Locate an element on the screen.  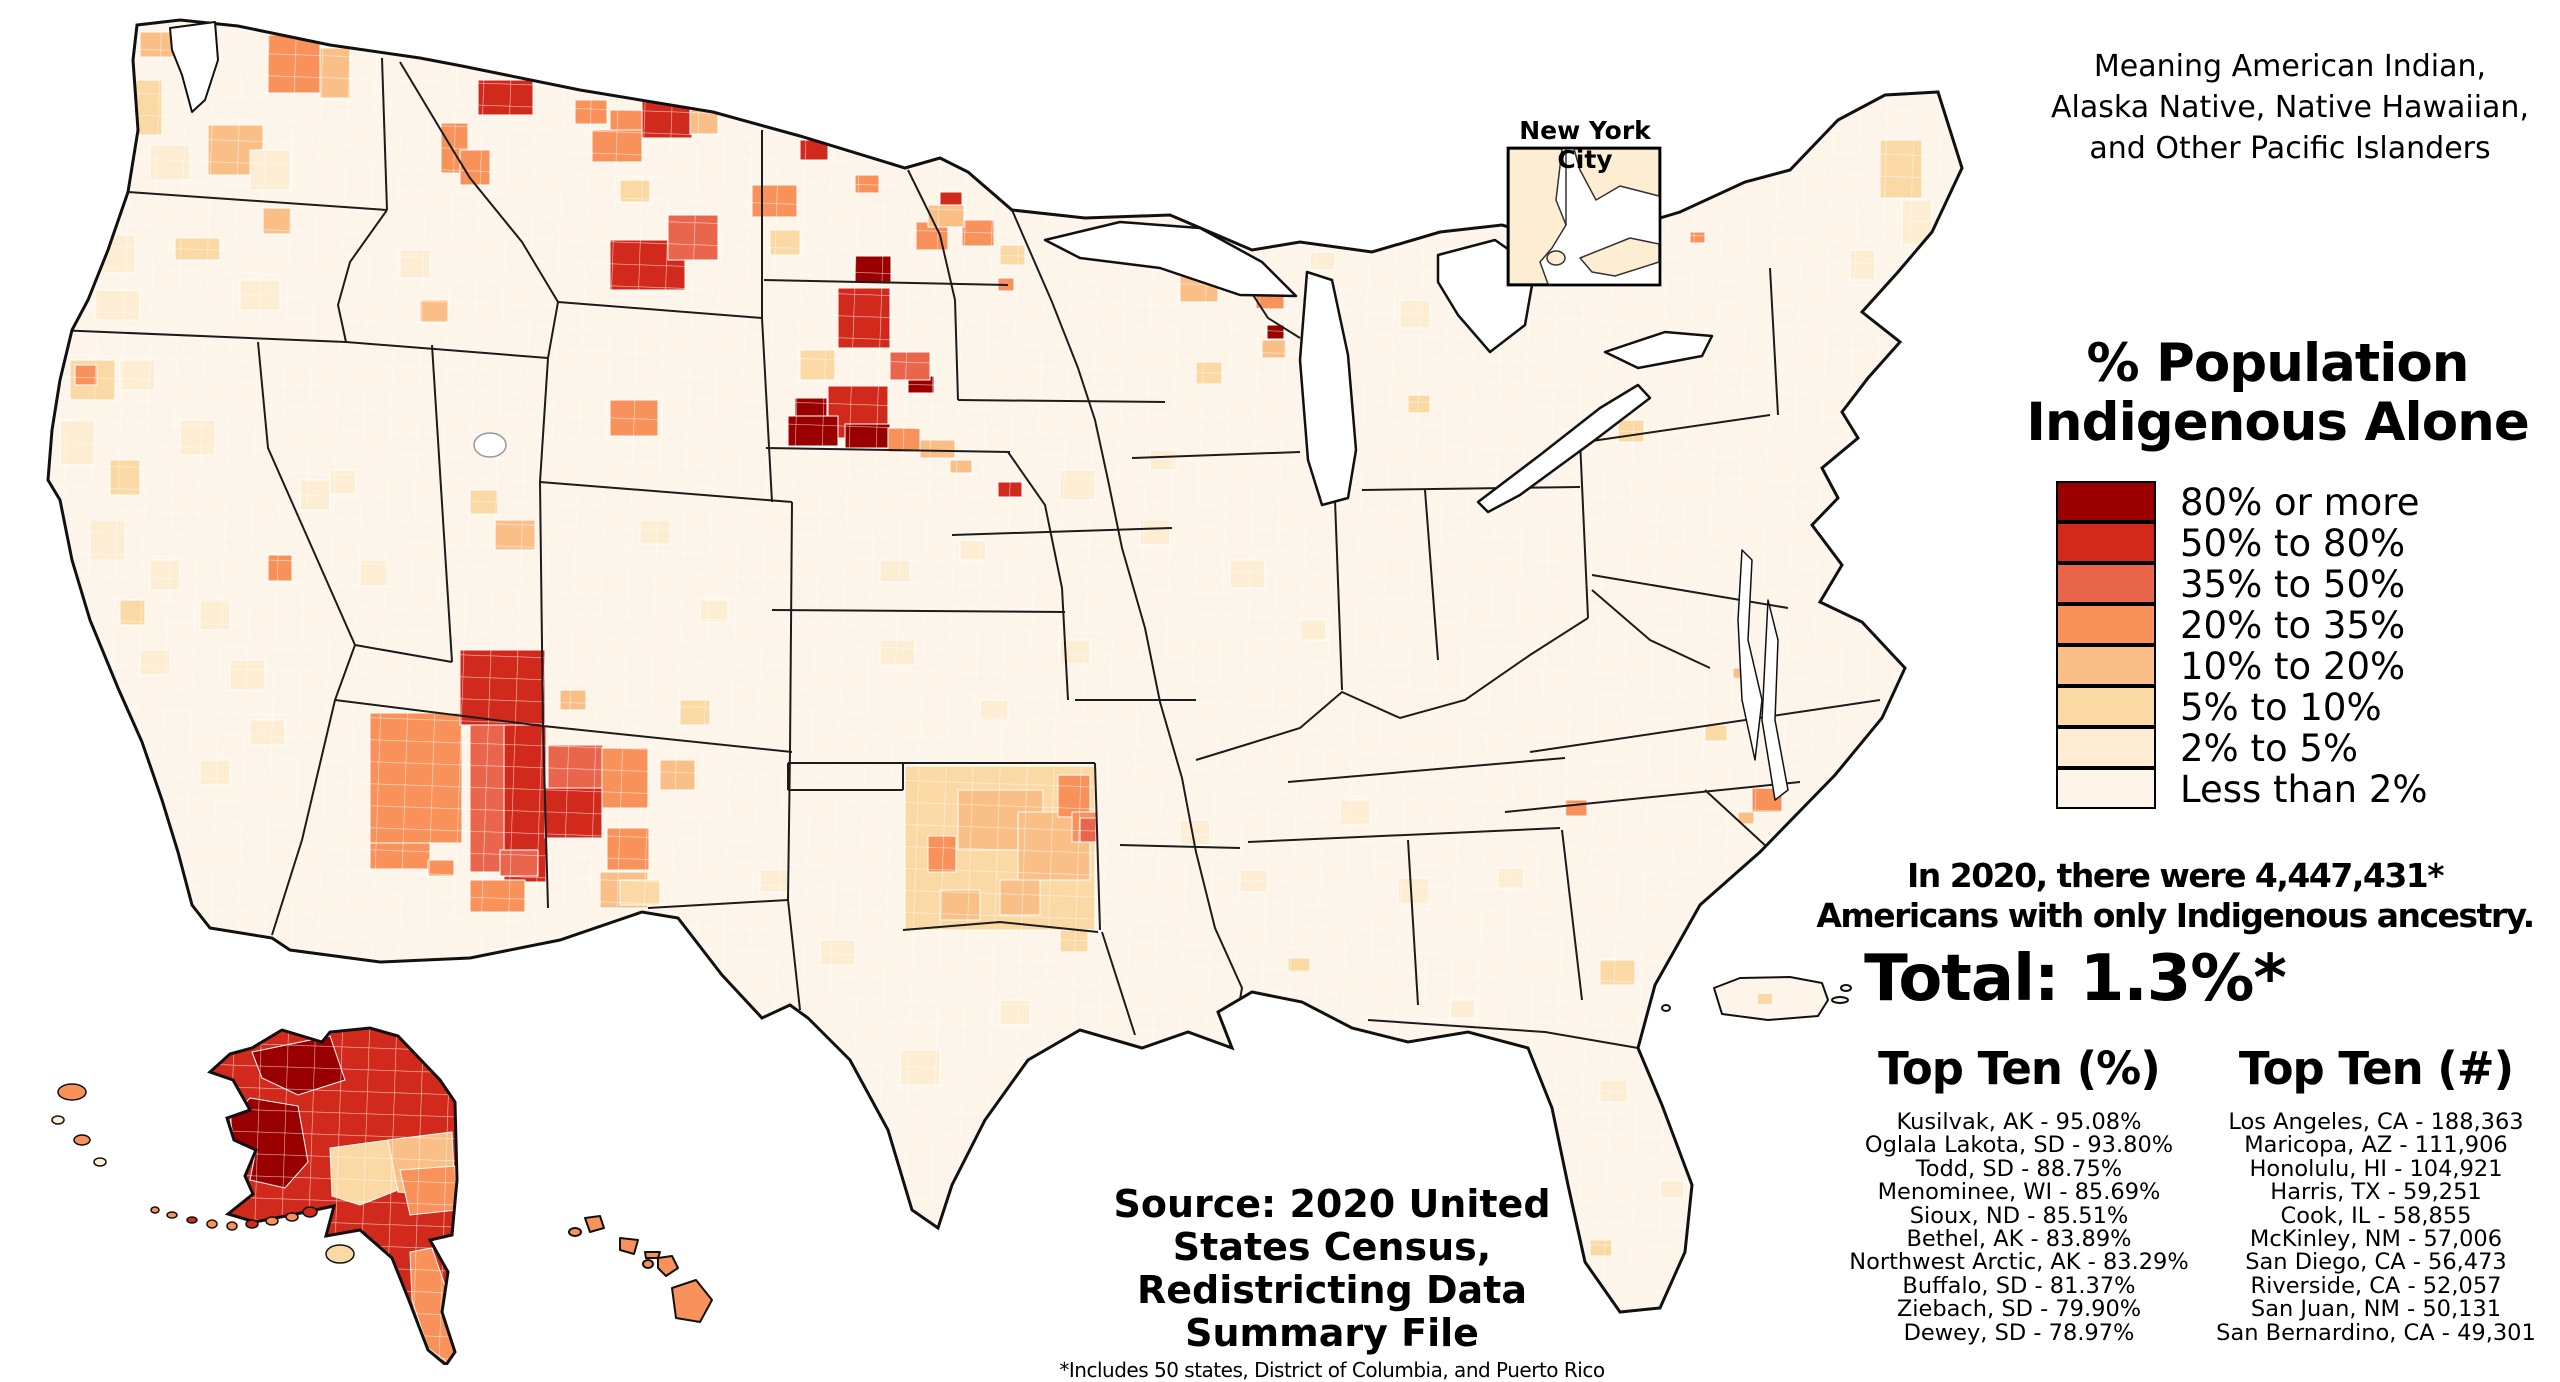
legend-swatch-10to20 is located at coordinates (2106, 665).